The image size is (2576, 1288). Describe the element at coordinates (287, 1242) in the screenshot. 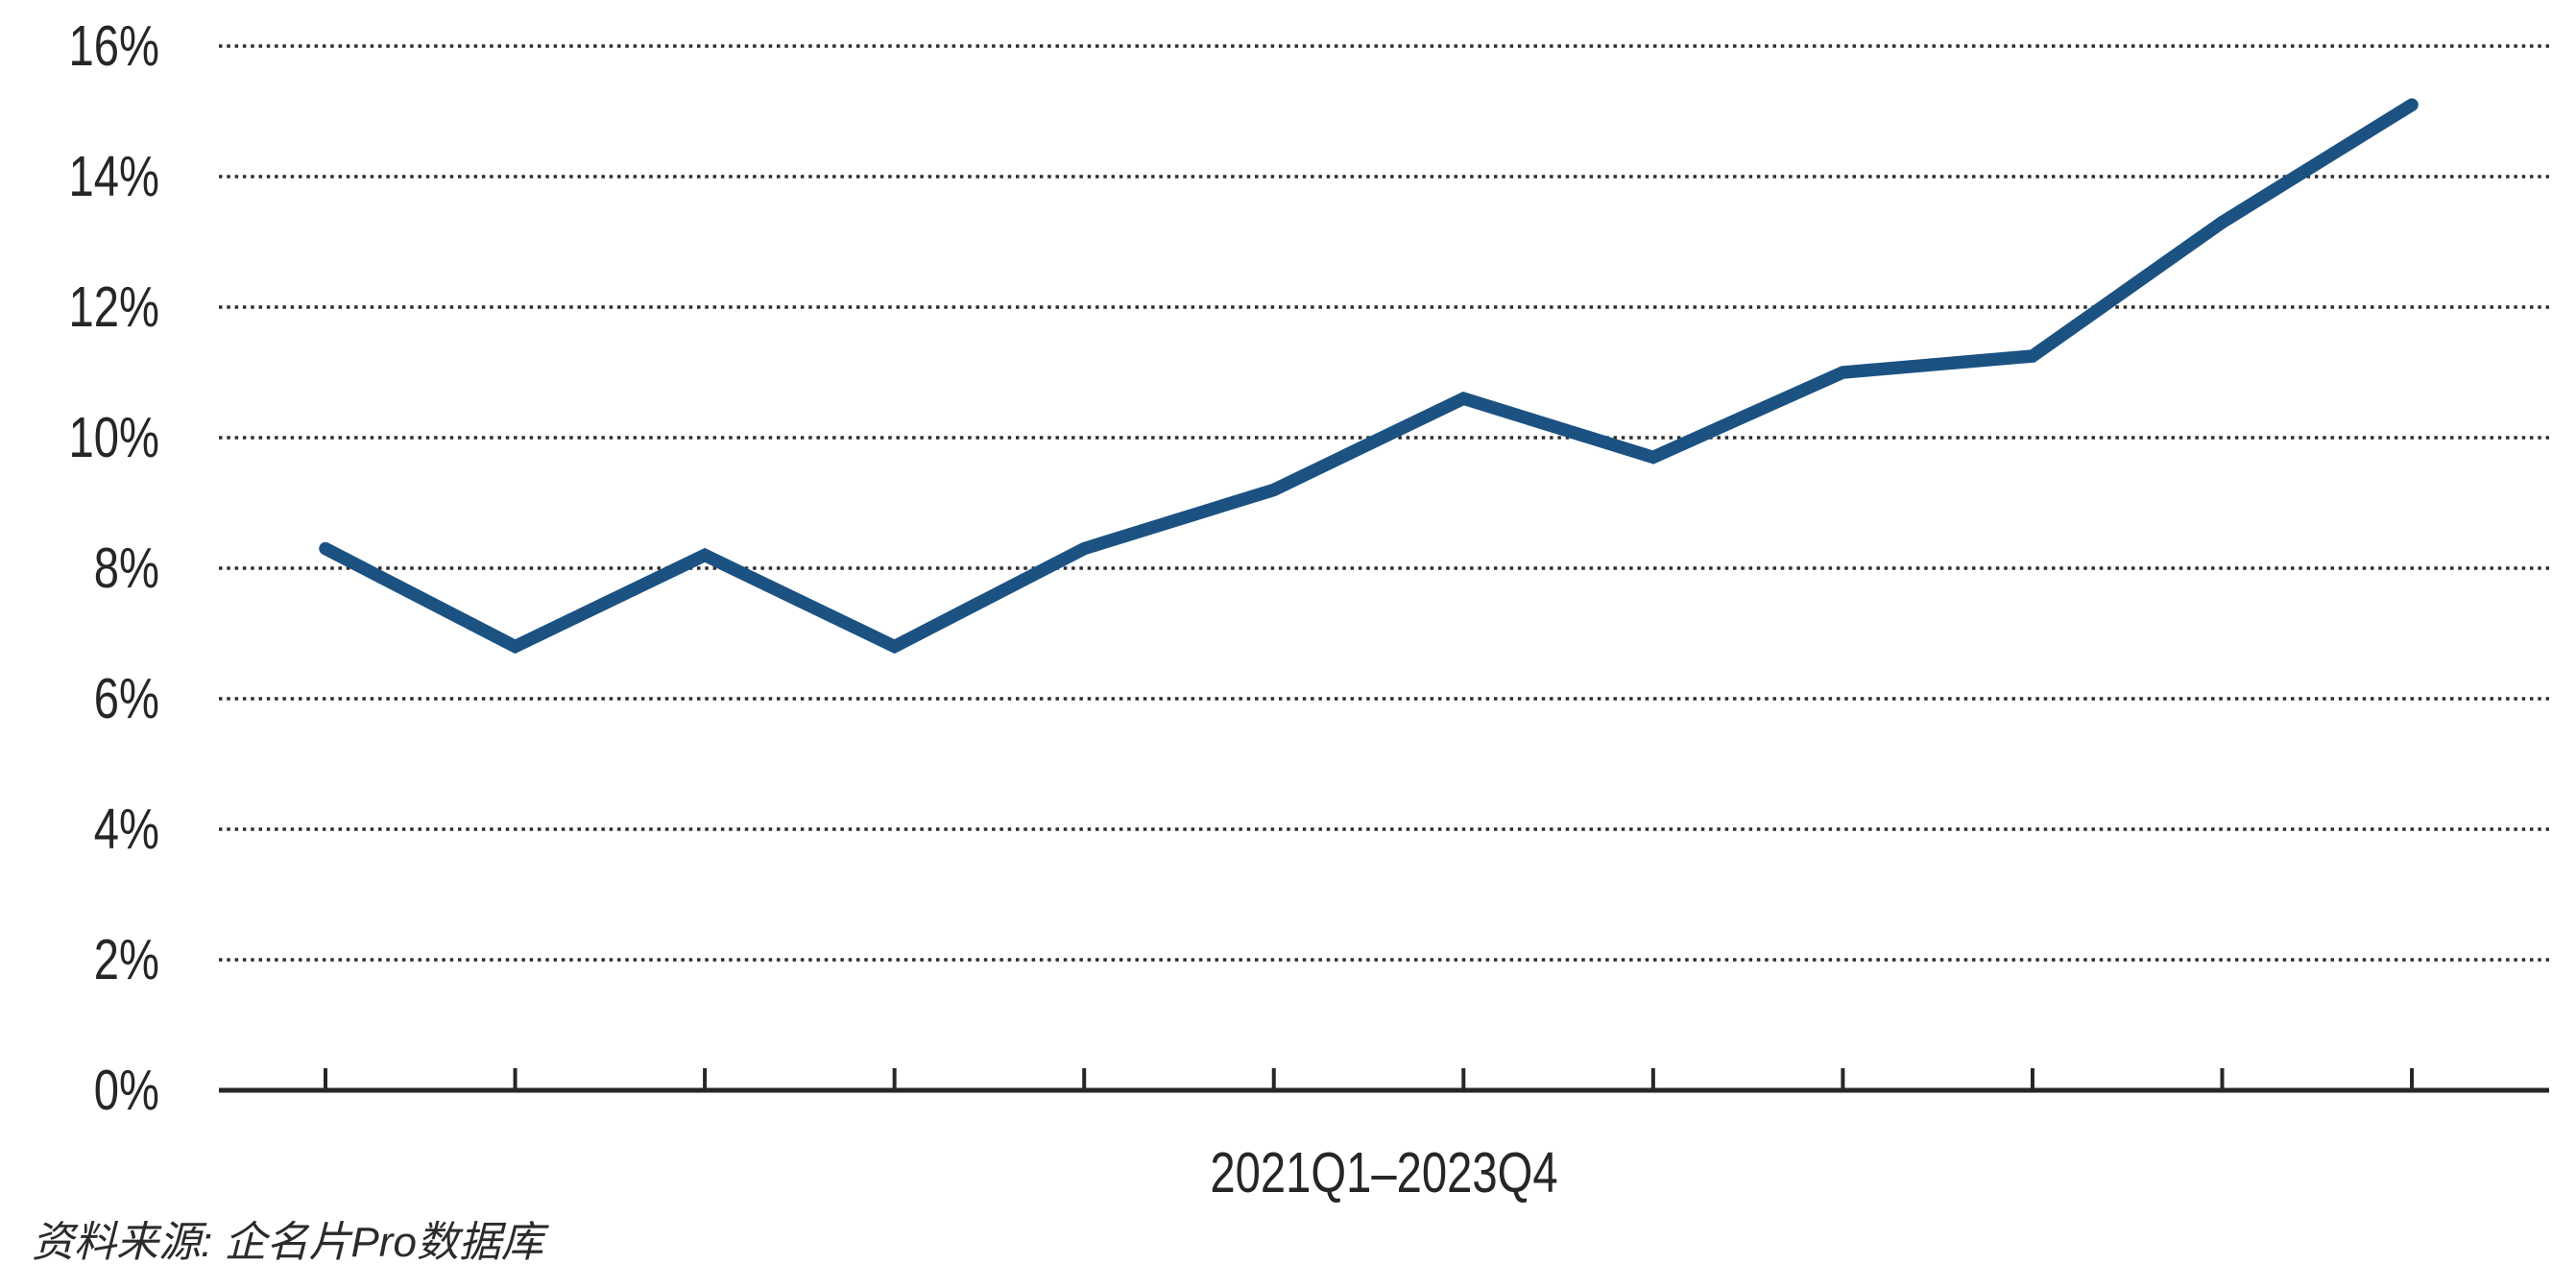

I see `source-note: 资料来源: 企名片Pro数据库` at that location.